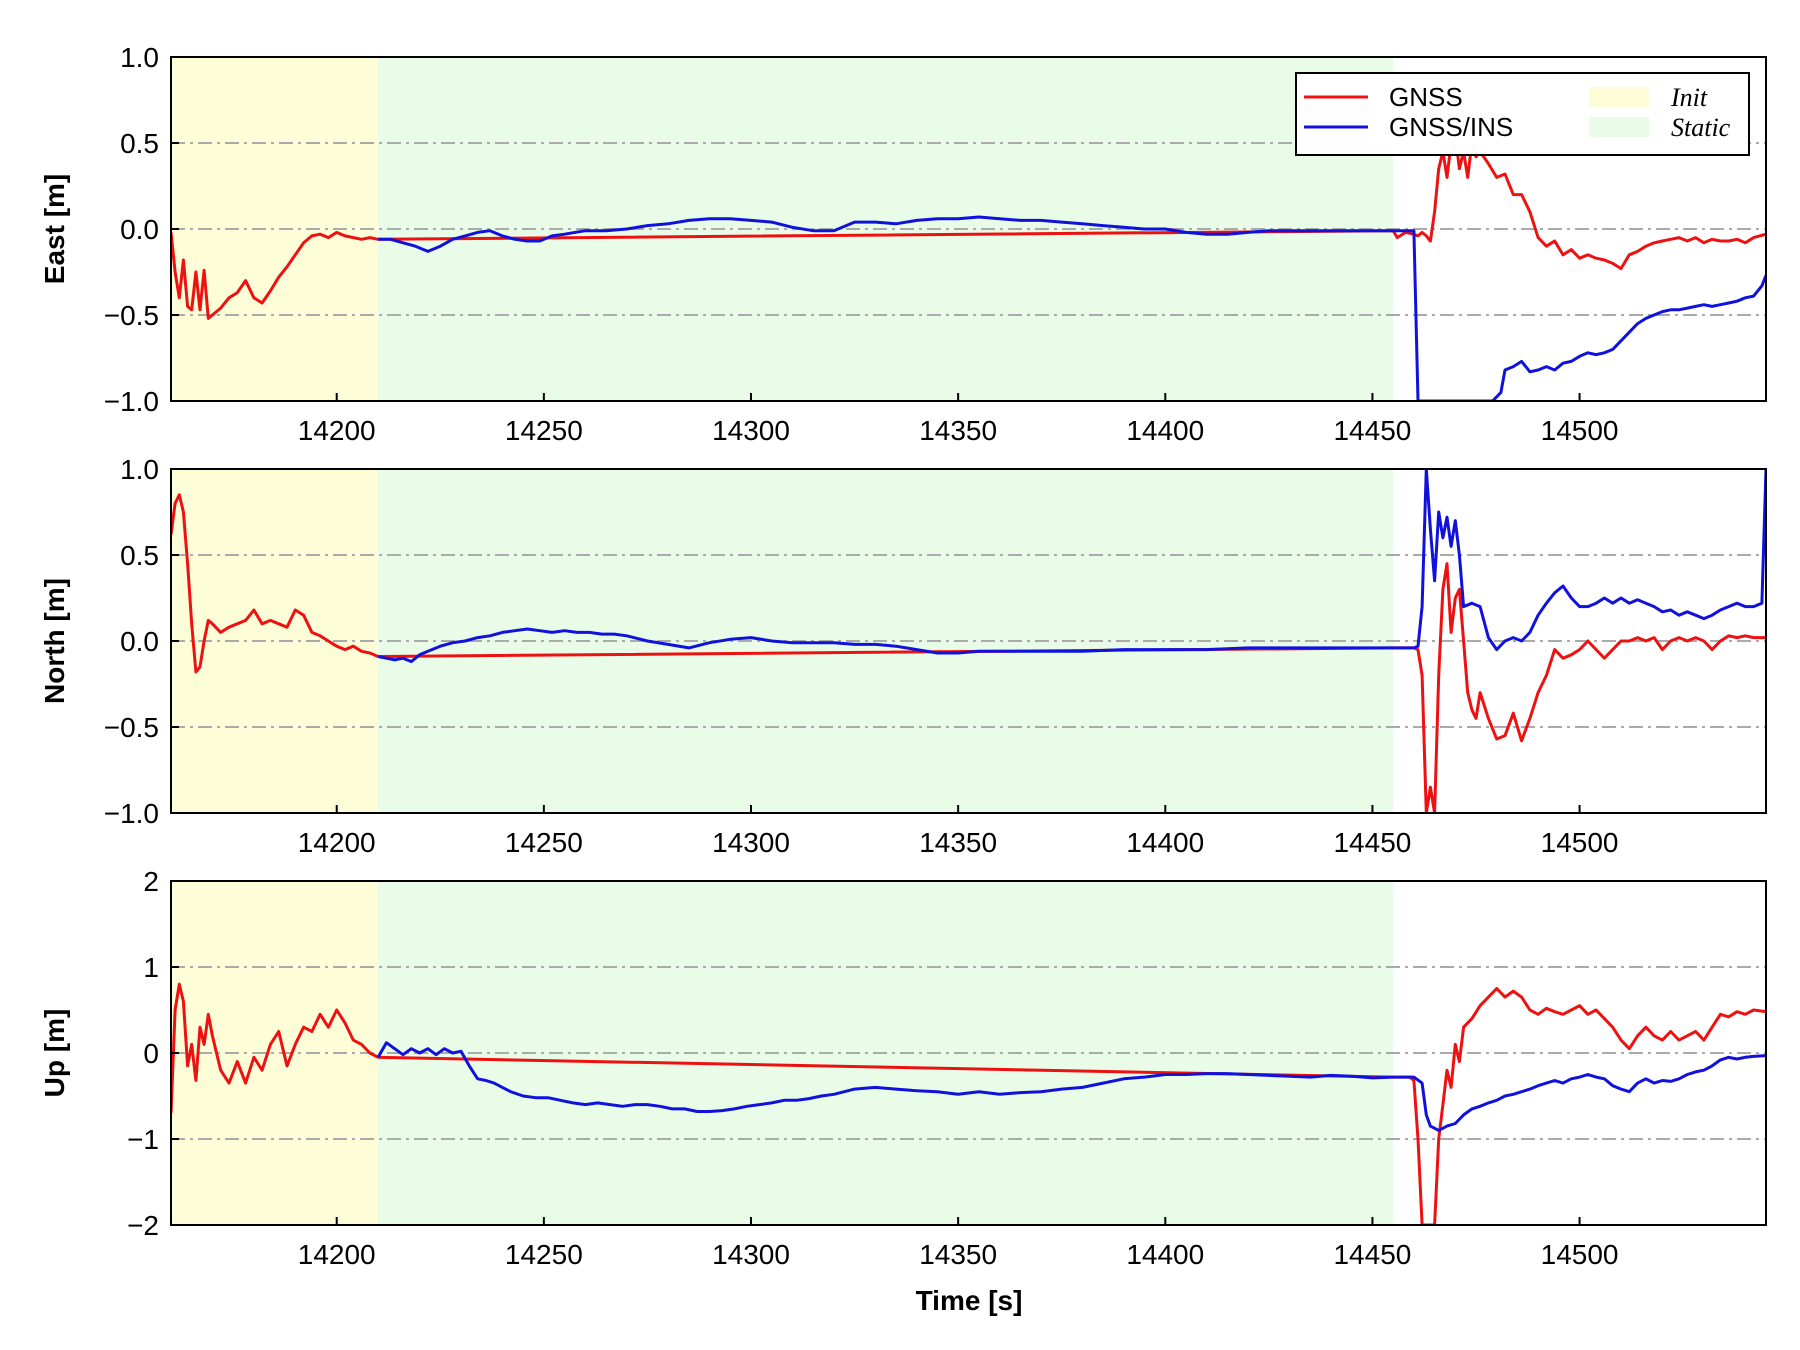 This screenshot has height=1350, width=1800. What do you see at coordinates (143, 1139) in the screenshot?
I see `y-tick-label: −1` at bounding box center [143, 1139].